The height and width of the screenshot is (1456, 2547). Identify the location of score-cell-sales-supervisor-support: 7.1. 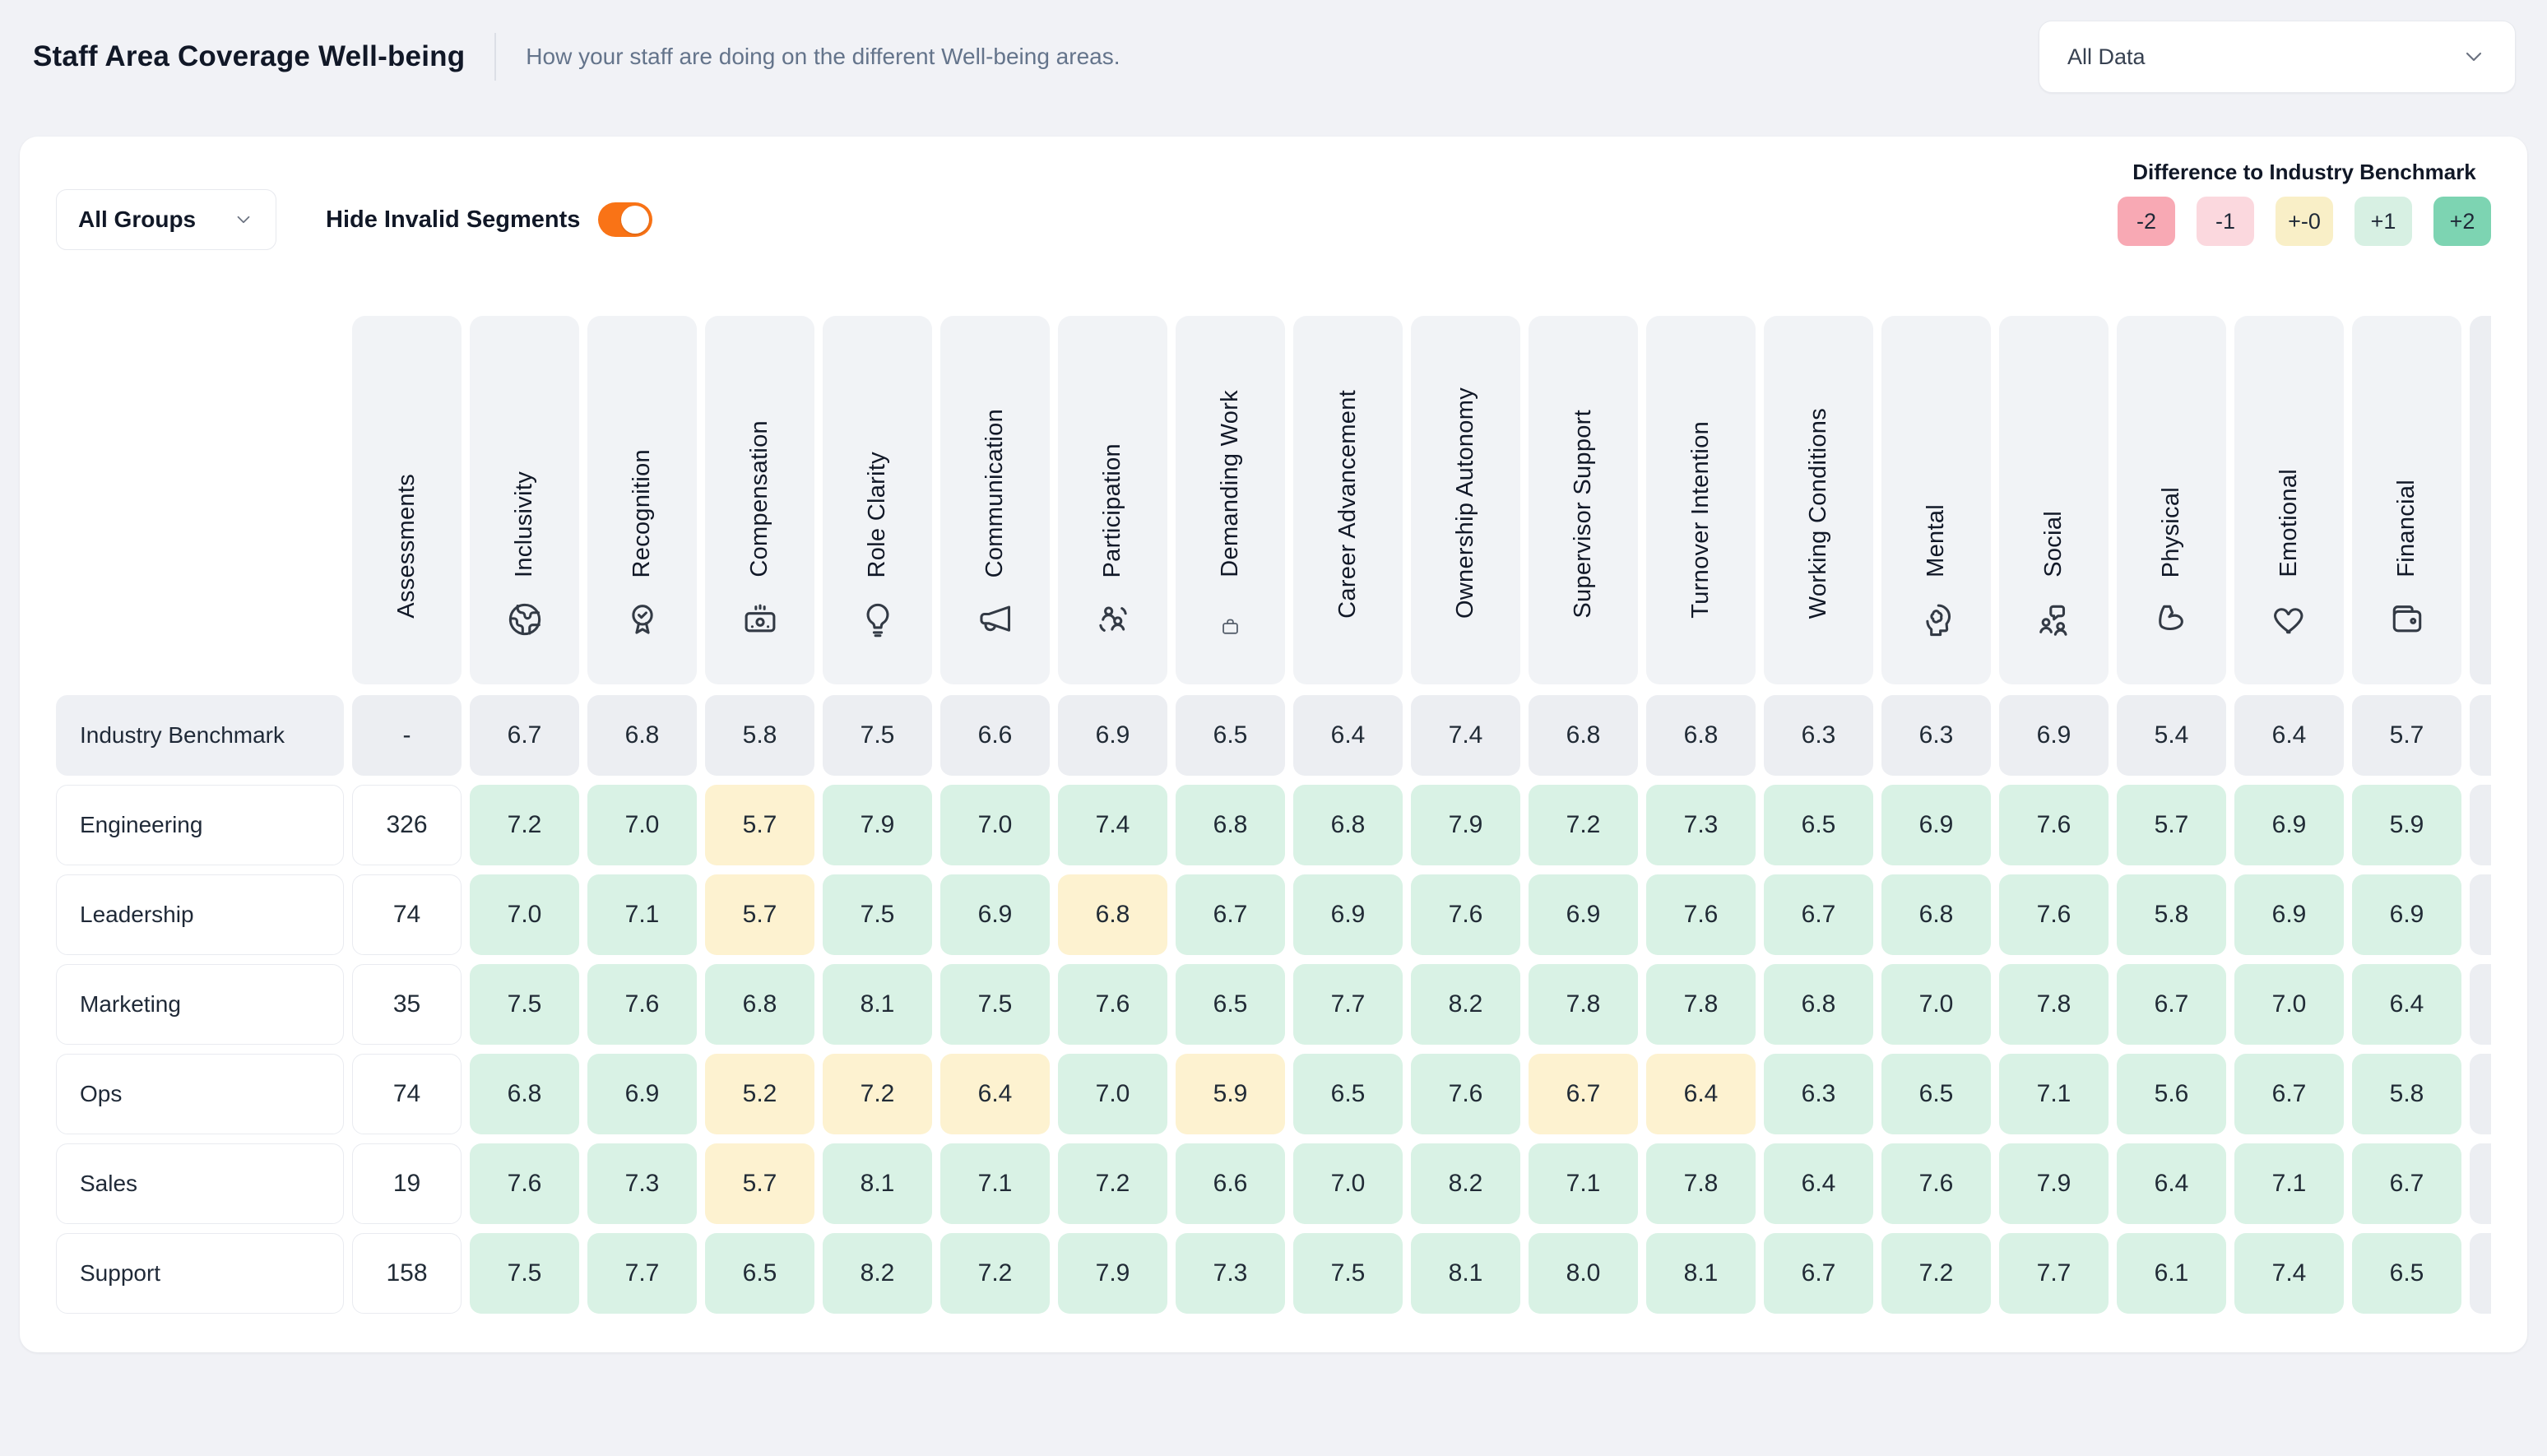
(1583, 1183).